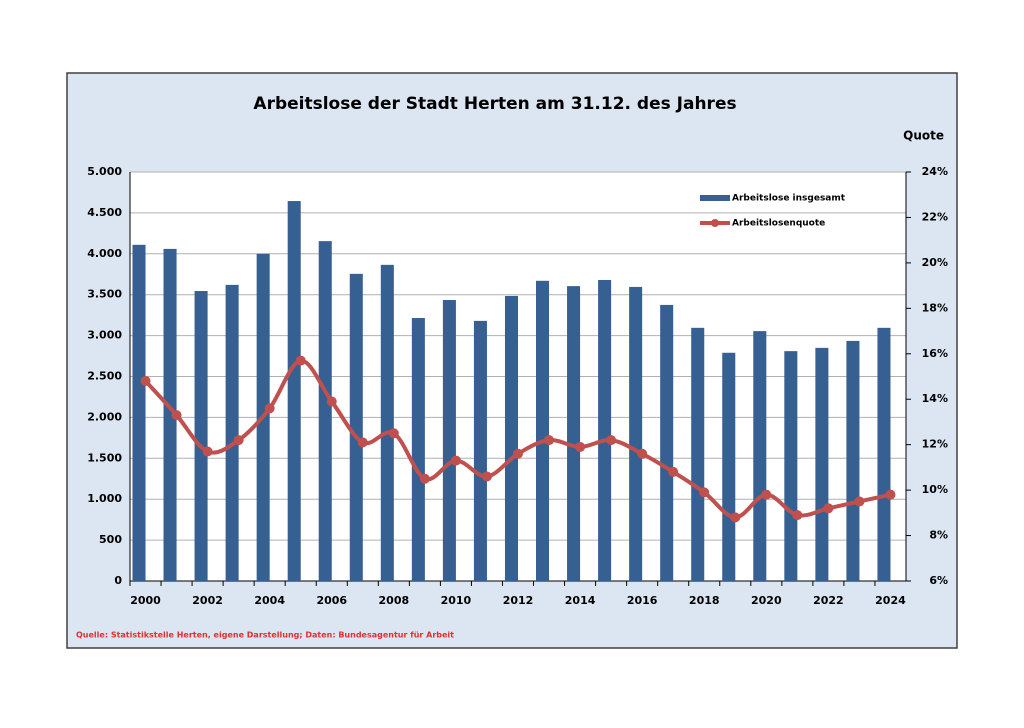 This screenshot has height=728, width=1024. Describe the element at coordinates (938, 580) in the screenshot. I see `y2-tick-label: 6%` at that location.